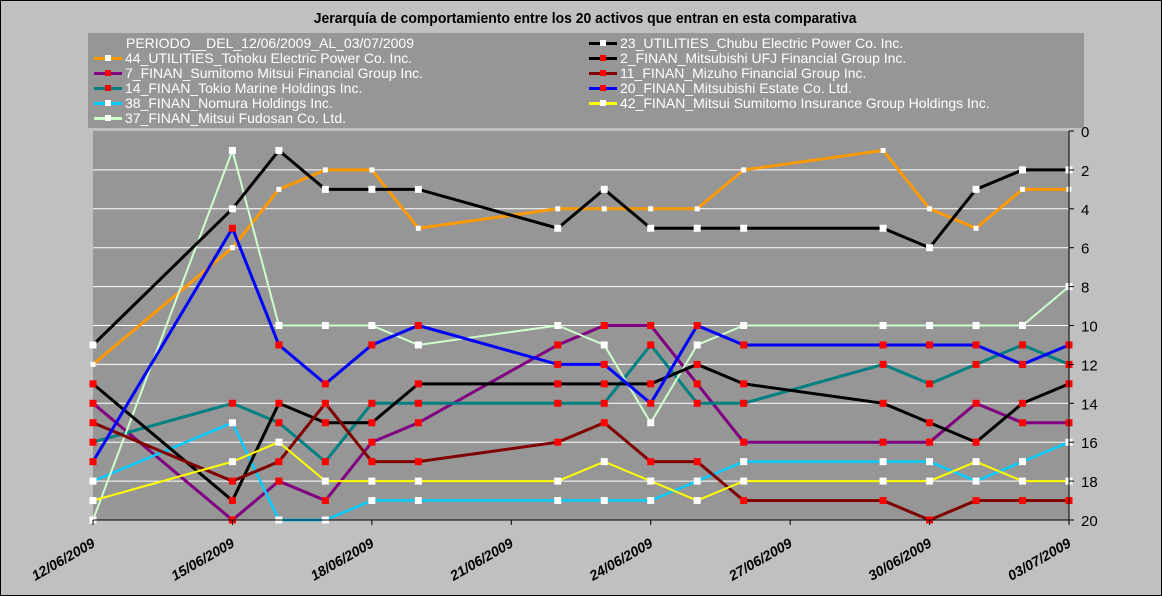 This screenshot has height=596, width=1162. Describe the element at coordinates (743, 73) in the screenshot. I see `legend-label: 11_FINAN_Mizuho Financial Group Inc.` at that location.